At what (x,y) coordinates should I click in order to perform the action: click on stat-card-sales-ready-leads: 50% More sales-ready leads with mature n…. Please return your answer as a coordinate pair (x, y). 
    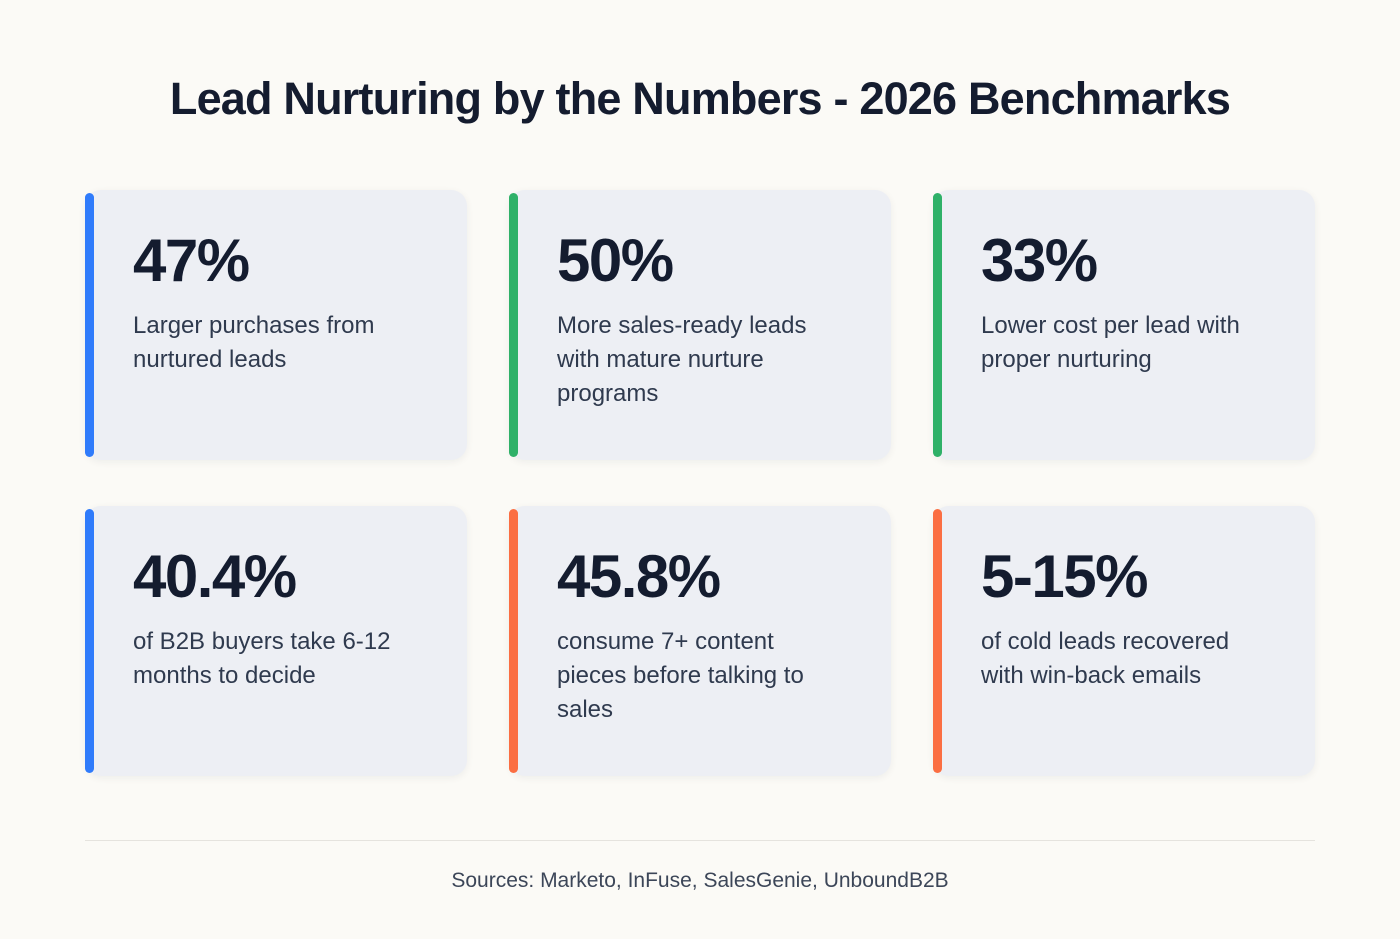
    Looking at the image, I should click on (700, 324).